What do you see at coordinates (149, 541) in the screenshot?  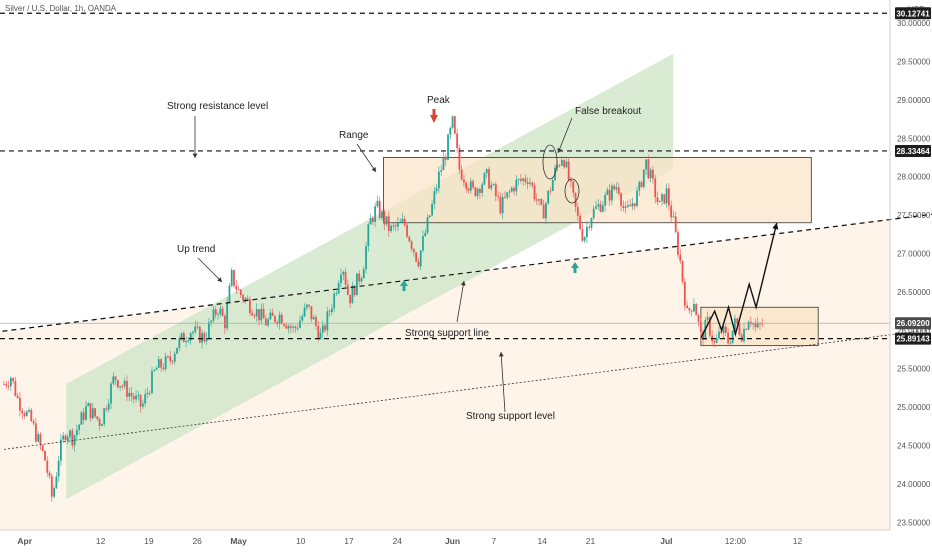 I see `date-tick-label: 19` at bounding box center [149, 541].